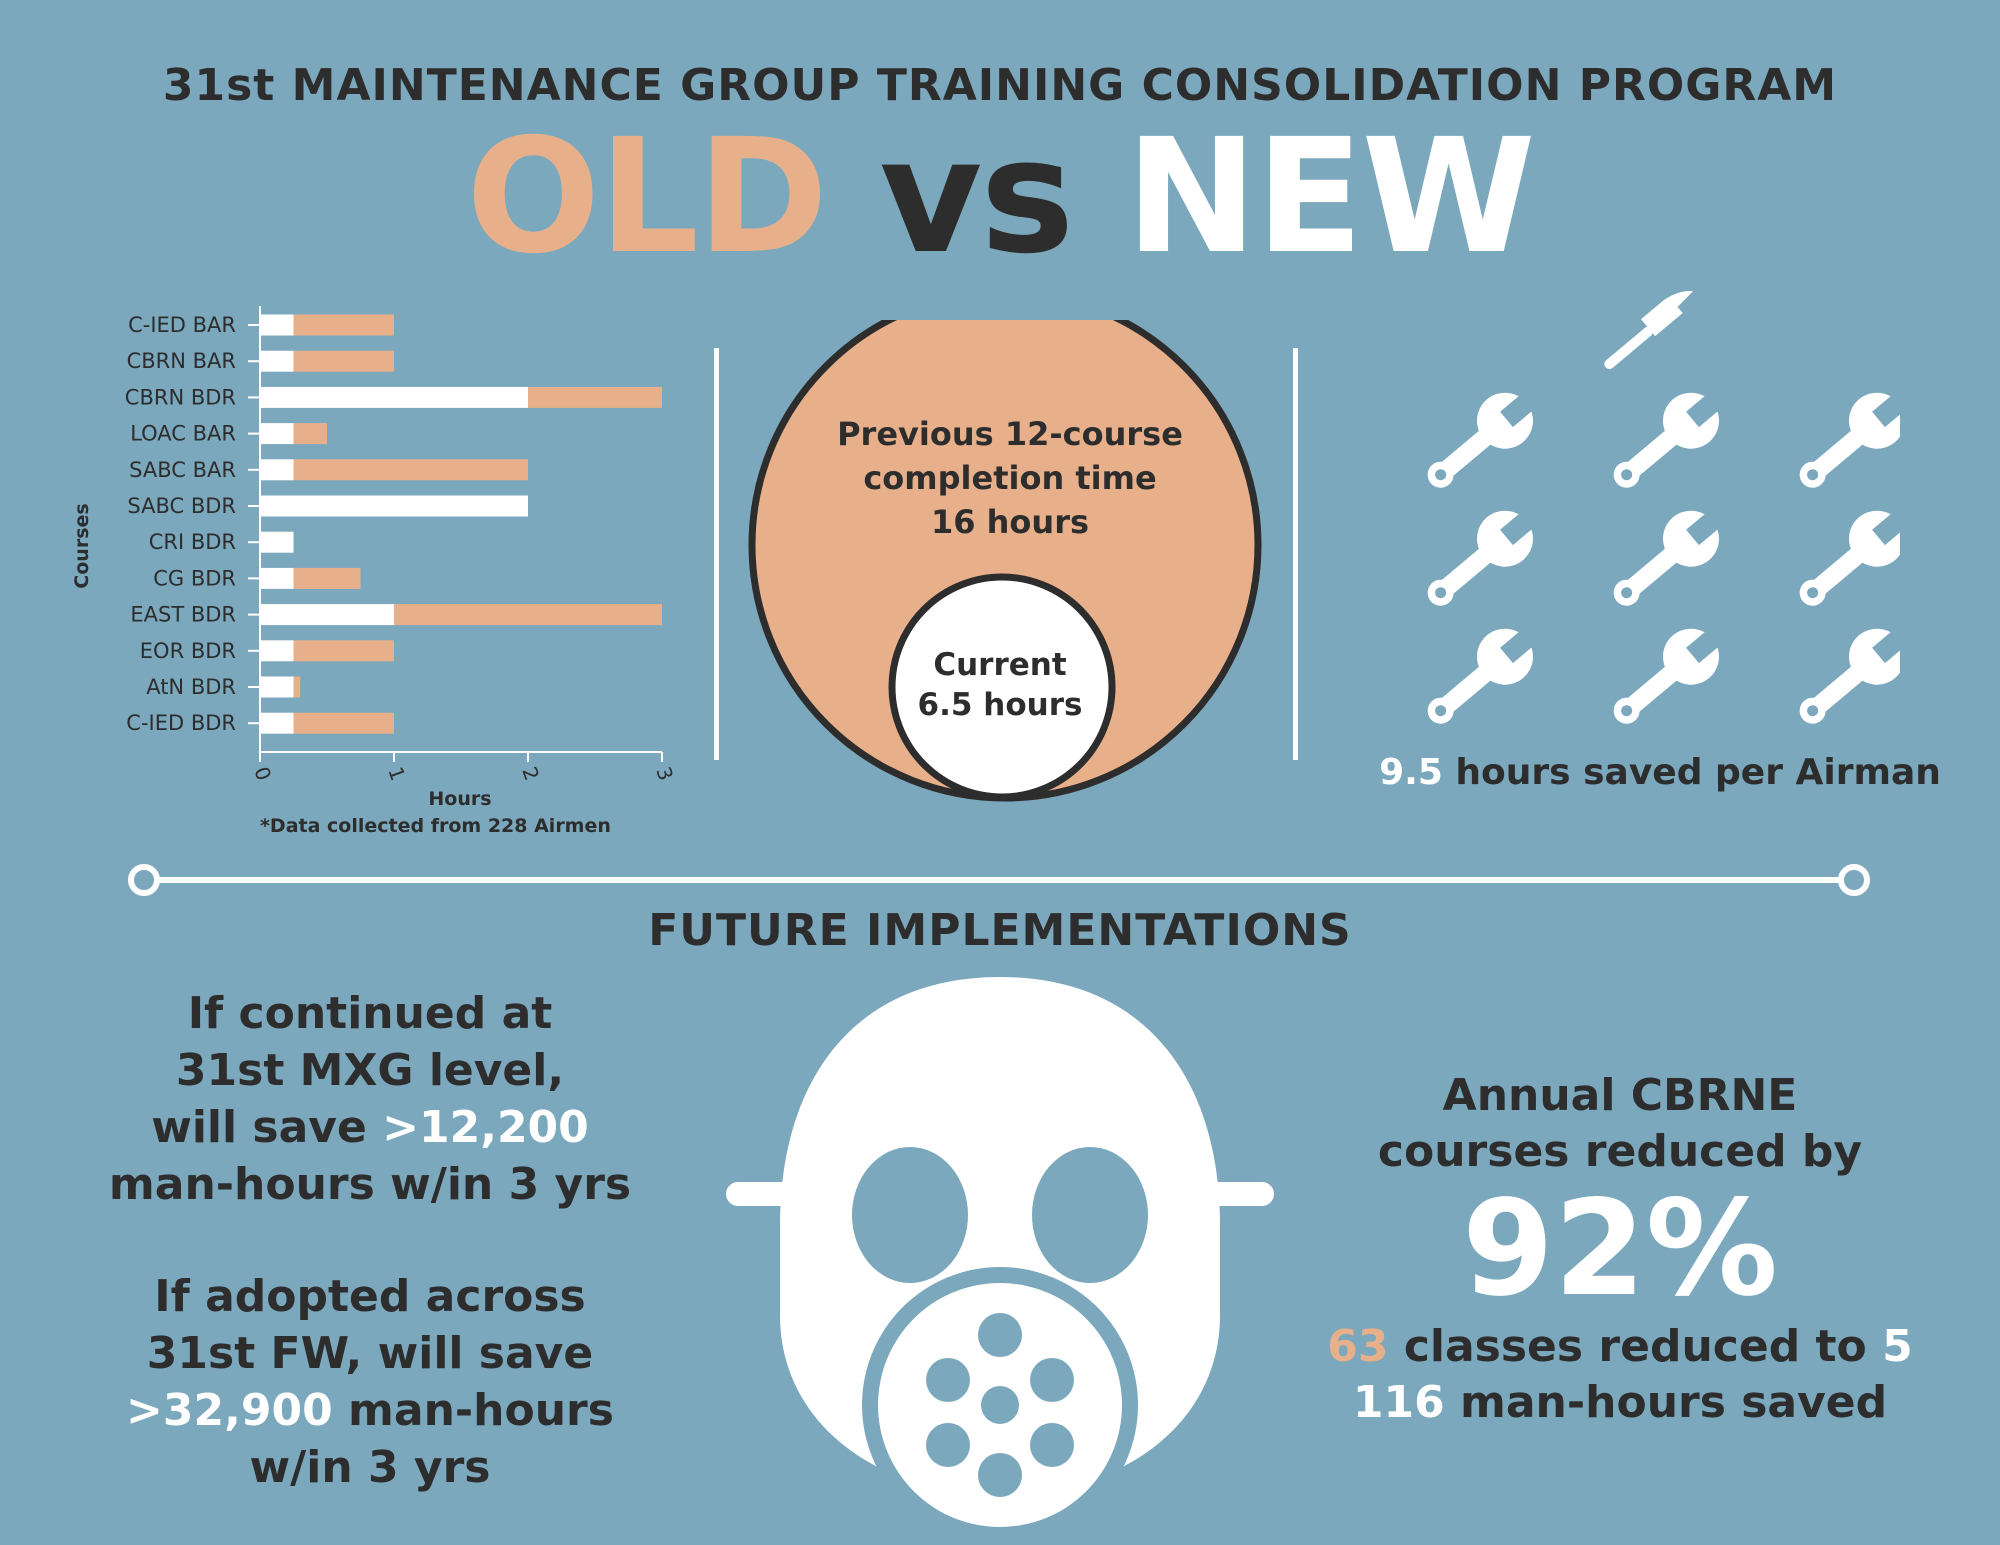  Describe the element at coordinates (459, 799) in the screenshot. I see `x-axis-label: Hours` at that location.